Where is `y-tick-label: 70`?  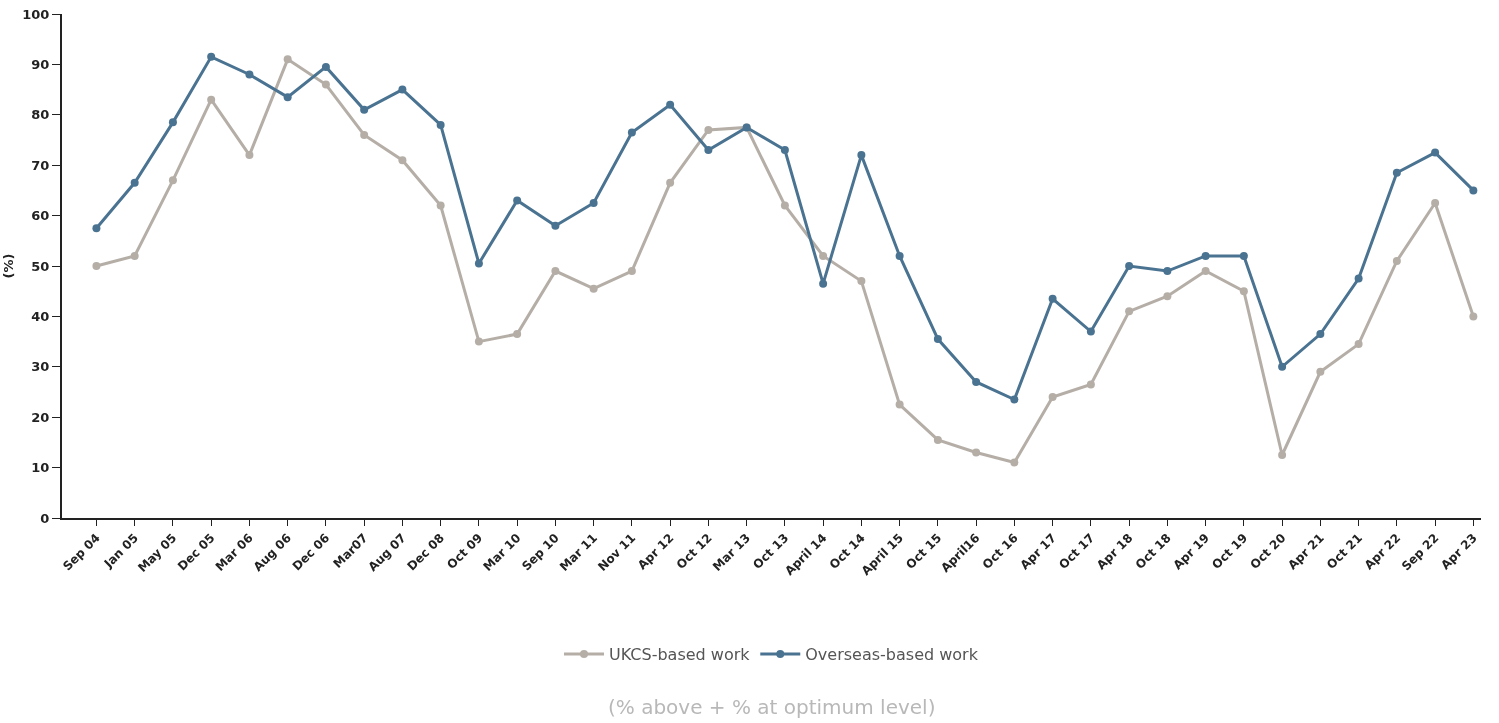 y-tick-label: 70 is located at coordinates (40, 165).